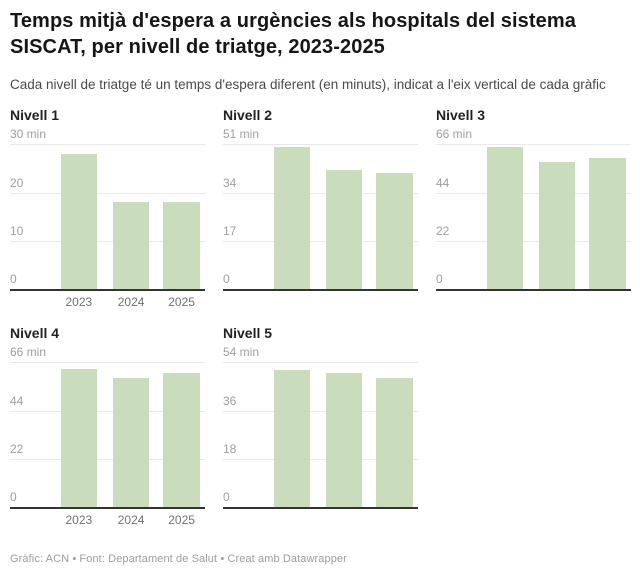 The width and height of the screenshot is (640, 582). I want to click on plot-area: 0 17 34 51 min, so click(320, 210).